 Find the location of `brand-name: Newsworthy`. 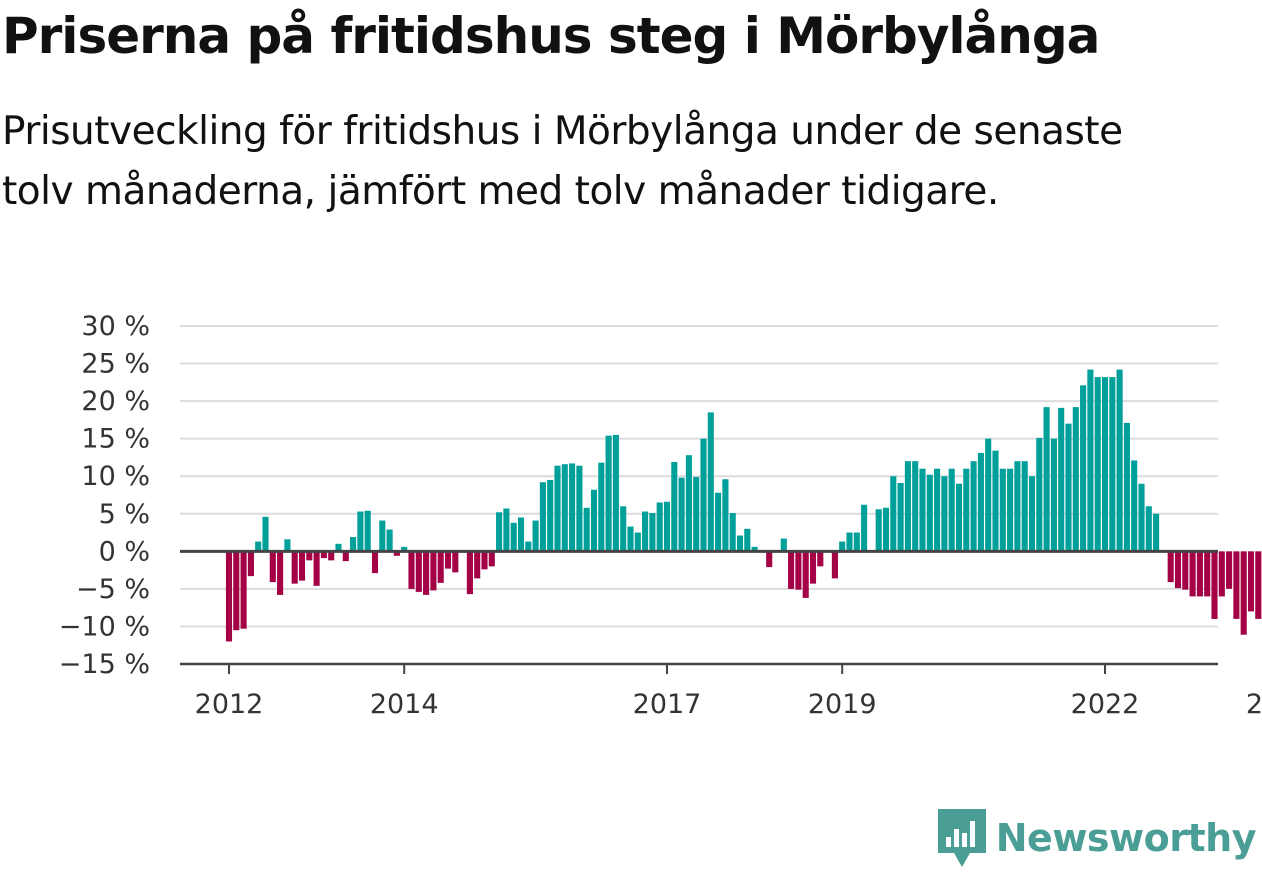

brand-name: Newsworthy is located at coordinates (1126, 838).